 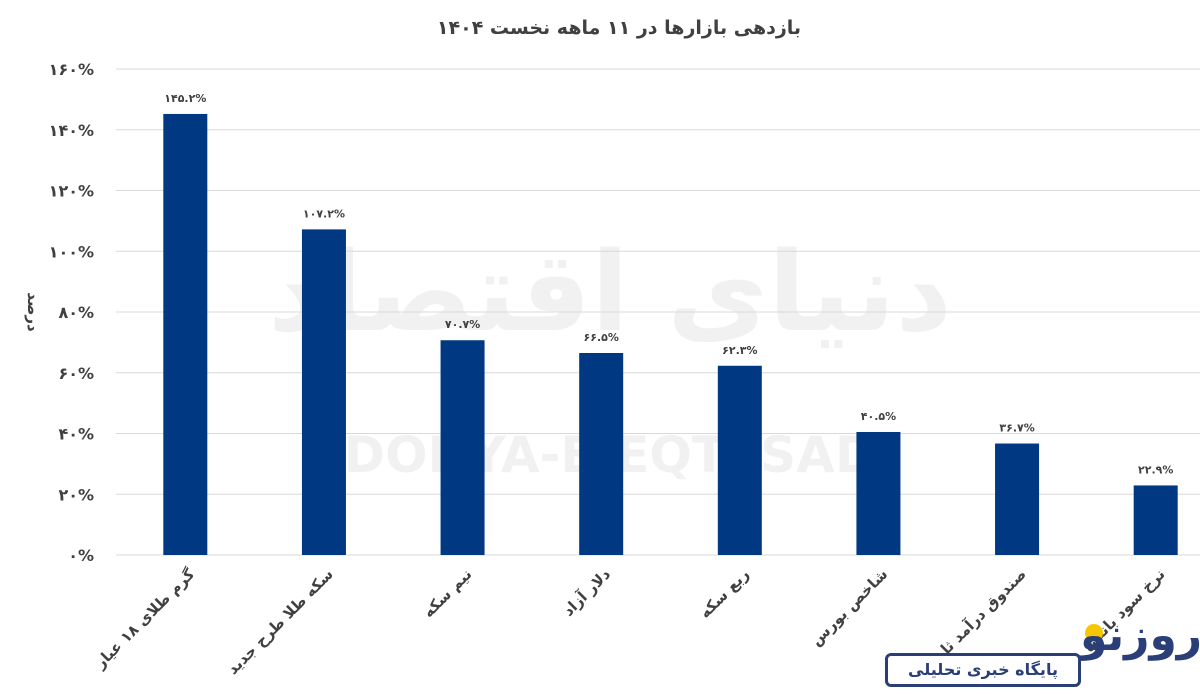 What do you see at coordinates (71, 191) in the screenshot?
I see `y-tick-label: ۱۲۰%` at bounding box center [71, 191].